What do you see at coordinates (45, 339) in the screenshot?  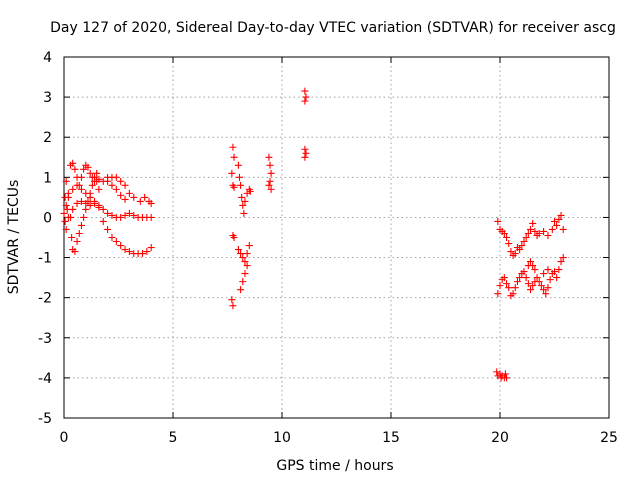 I see `y-tick-label: -3` at bounding box center [45, 339].